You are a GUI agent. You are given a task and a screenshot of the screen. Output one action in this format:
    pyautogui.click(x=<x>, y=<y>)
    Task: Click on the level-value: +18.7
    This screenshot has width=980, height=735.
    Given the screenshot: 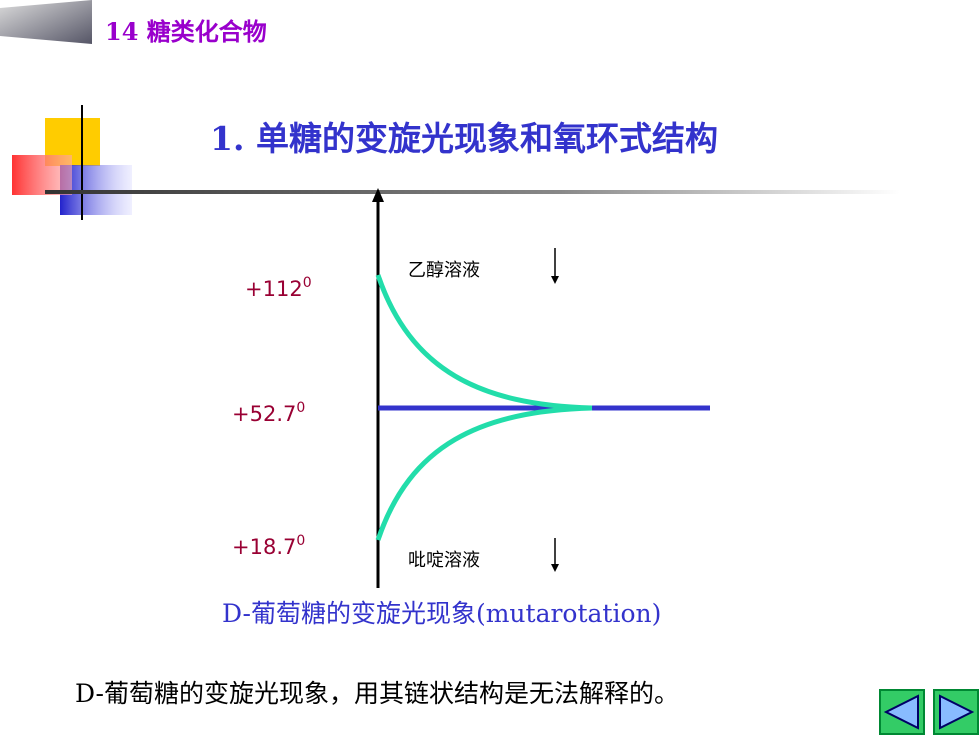 What is the action you would take?
    pyautogui.click(x=264, y=547)
    